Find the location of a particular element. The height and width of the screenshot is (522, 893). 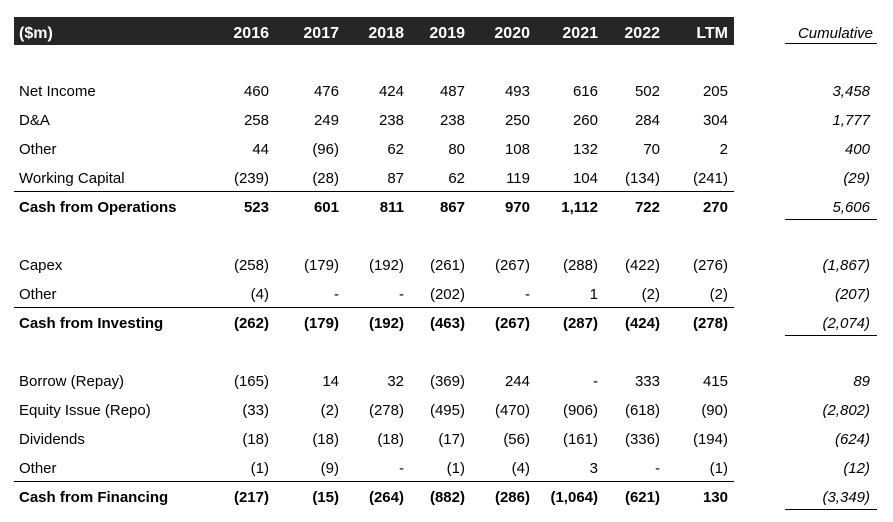

cumulative-value: (1,867) is located at coordinates (846, 265).